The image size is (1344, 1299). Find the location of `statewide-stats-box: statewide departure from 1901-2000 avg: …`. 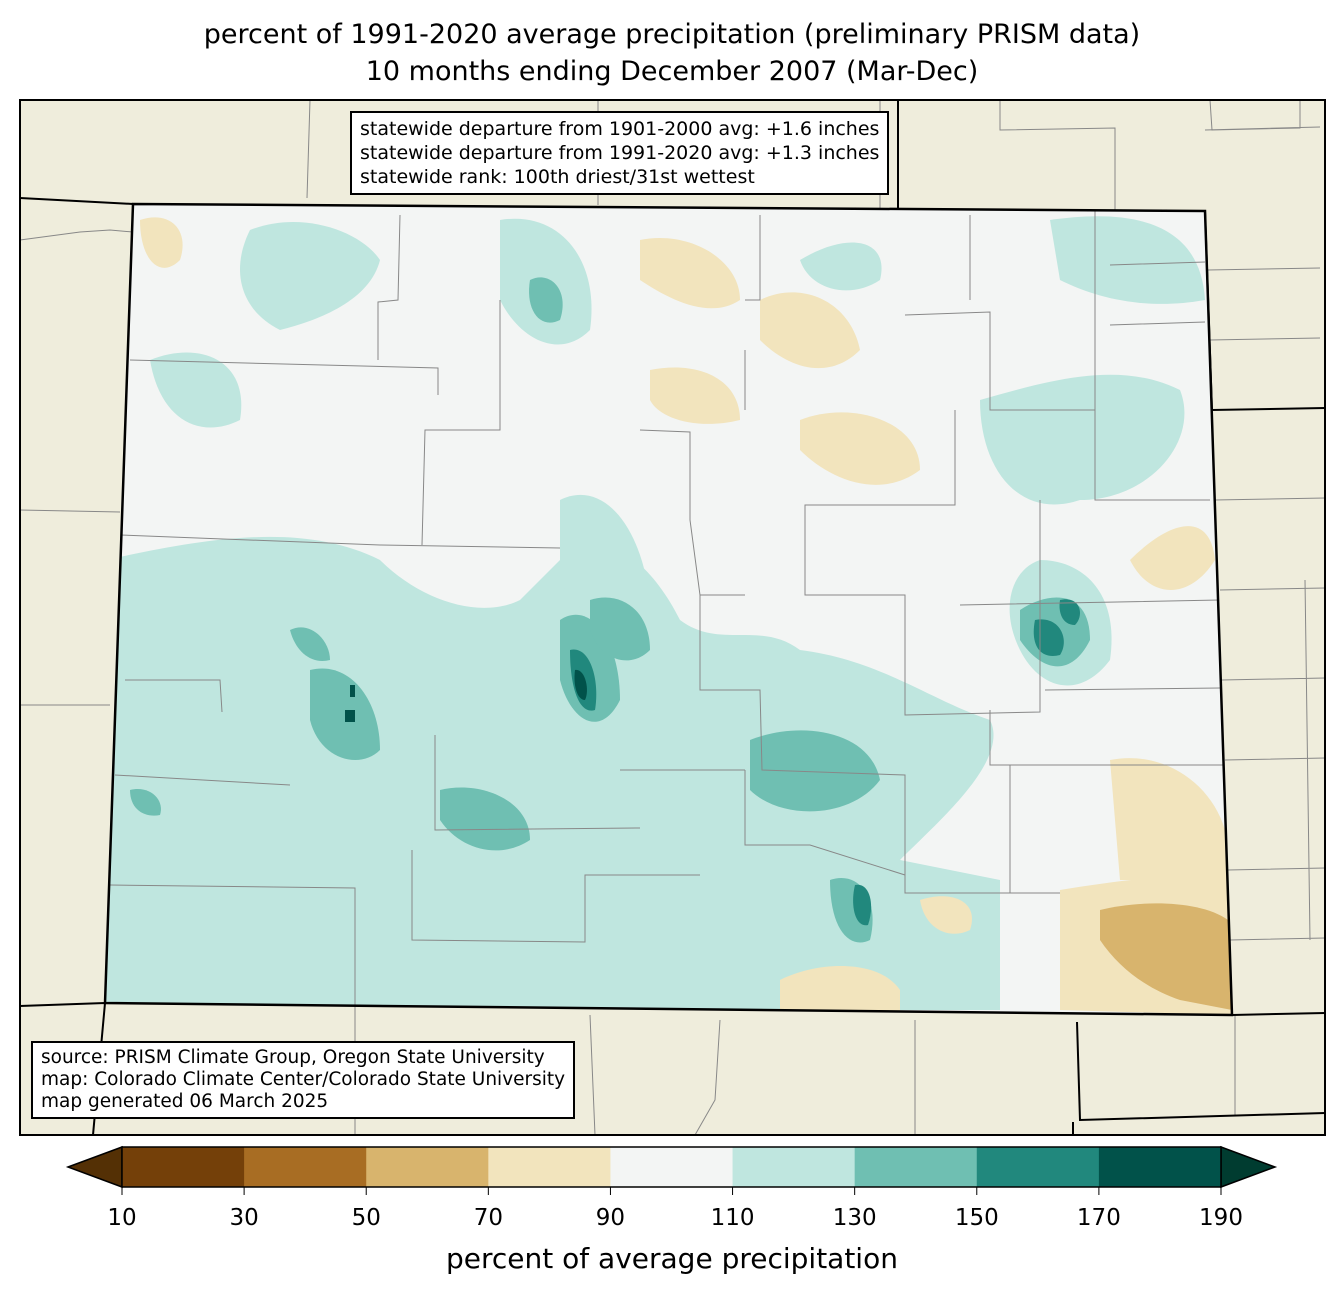

statewide-stats-box: statewide departure from 1901-2000 avg: … is located at coordinates (620, 153).